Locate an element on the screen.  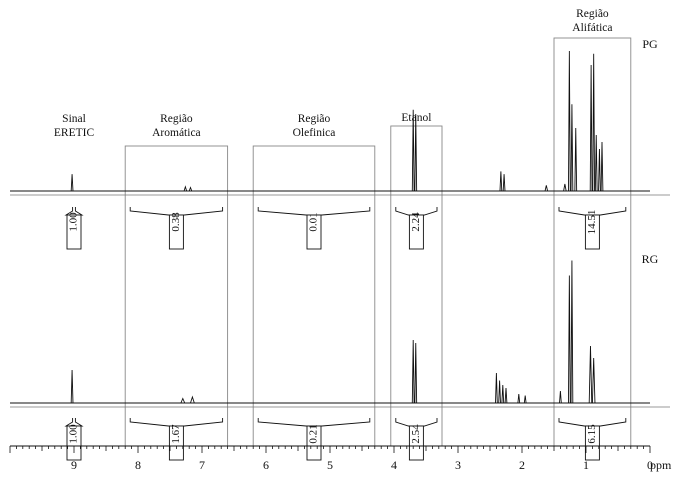
series-label-pg: PG is located at coordinates (650, 44).